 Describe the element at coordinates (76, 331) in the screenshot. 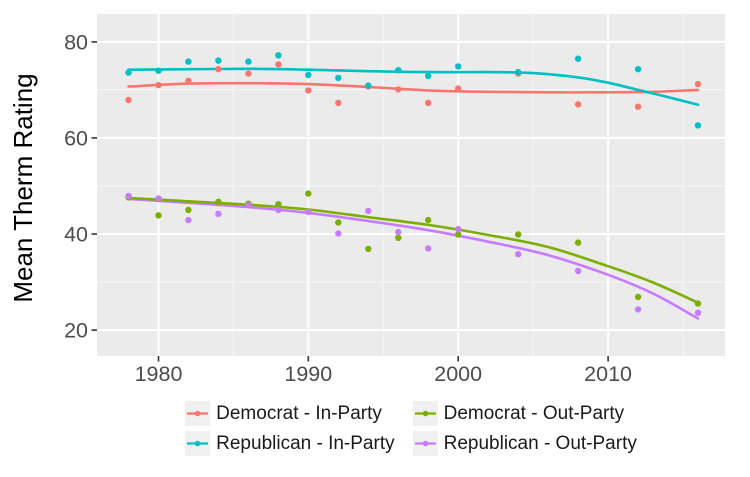

I see `y-tick-label: 20` at that location.